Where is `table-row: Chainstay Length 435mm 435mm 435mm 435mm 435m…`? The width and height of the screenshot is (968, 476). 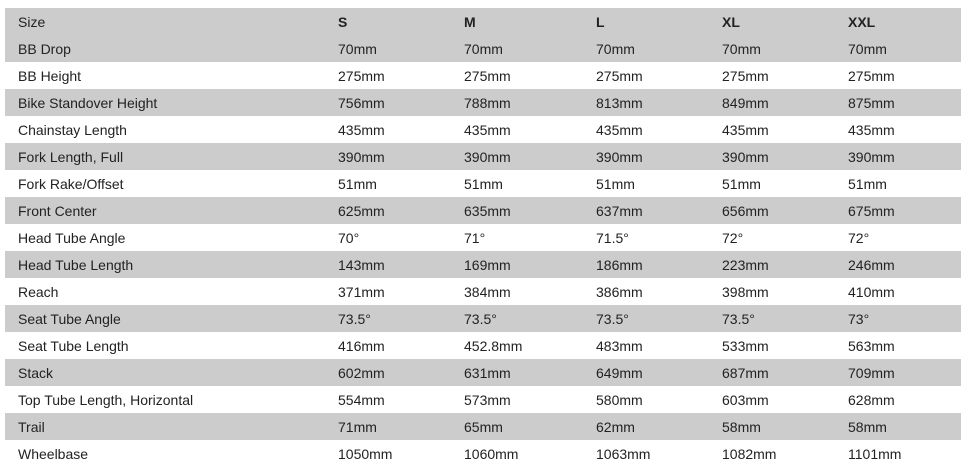 table-row: Chainstay Length 435mm 435mm 435mm 435mm 435m… is located at coordinates (483, 129).